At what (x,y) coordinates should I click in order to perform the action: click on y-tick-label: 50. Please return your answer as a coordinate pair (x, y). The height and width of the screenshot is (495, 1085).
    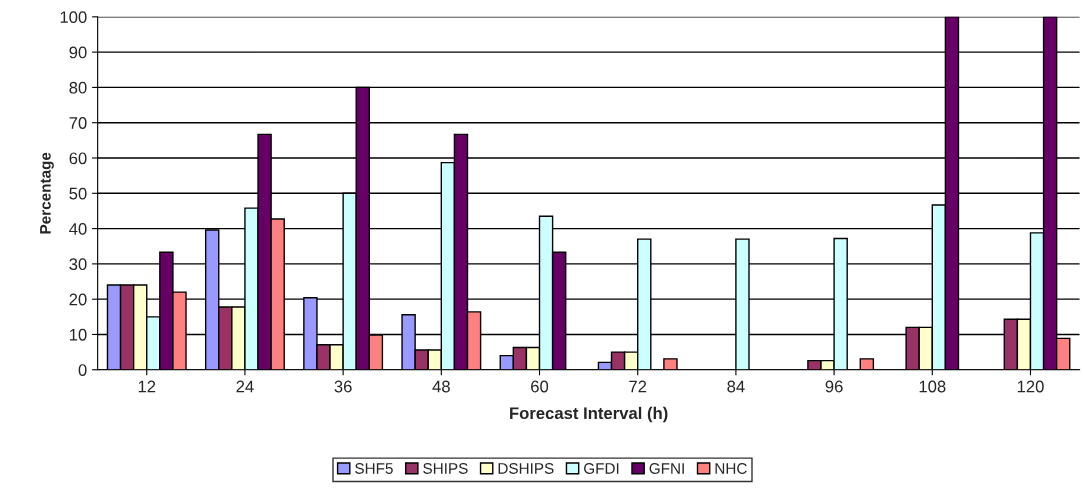
    Looking at the image, I should click on (78, 193).